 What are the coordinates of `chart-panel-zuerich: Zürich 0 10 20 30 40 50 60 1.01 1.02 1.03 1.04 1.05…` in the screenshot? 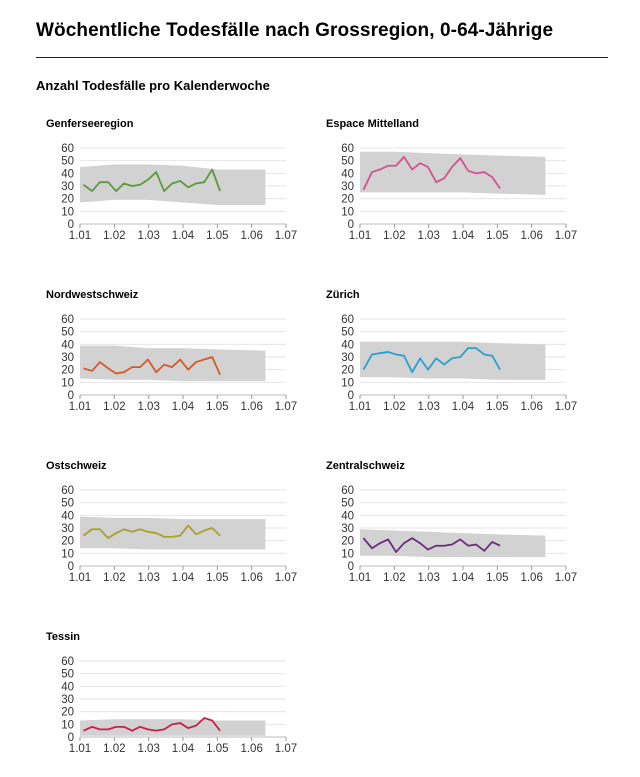 It's located at (446, 359).